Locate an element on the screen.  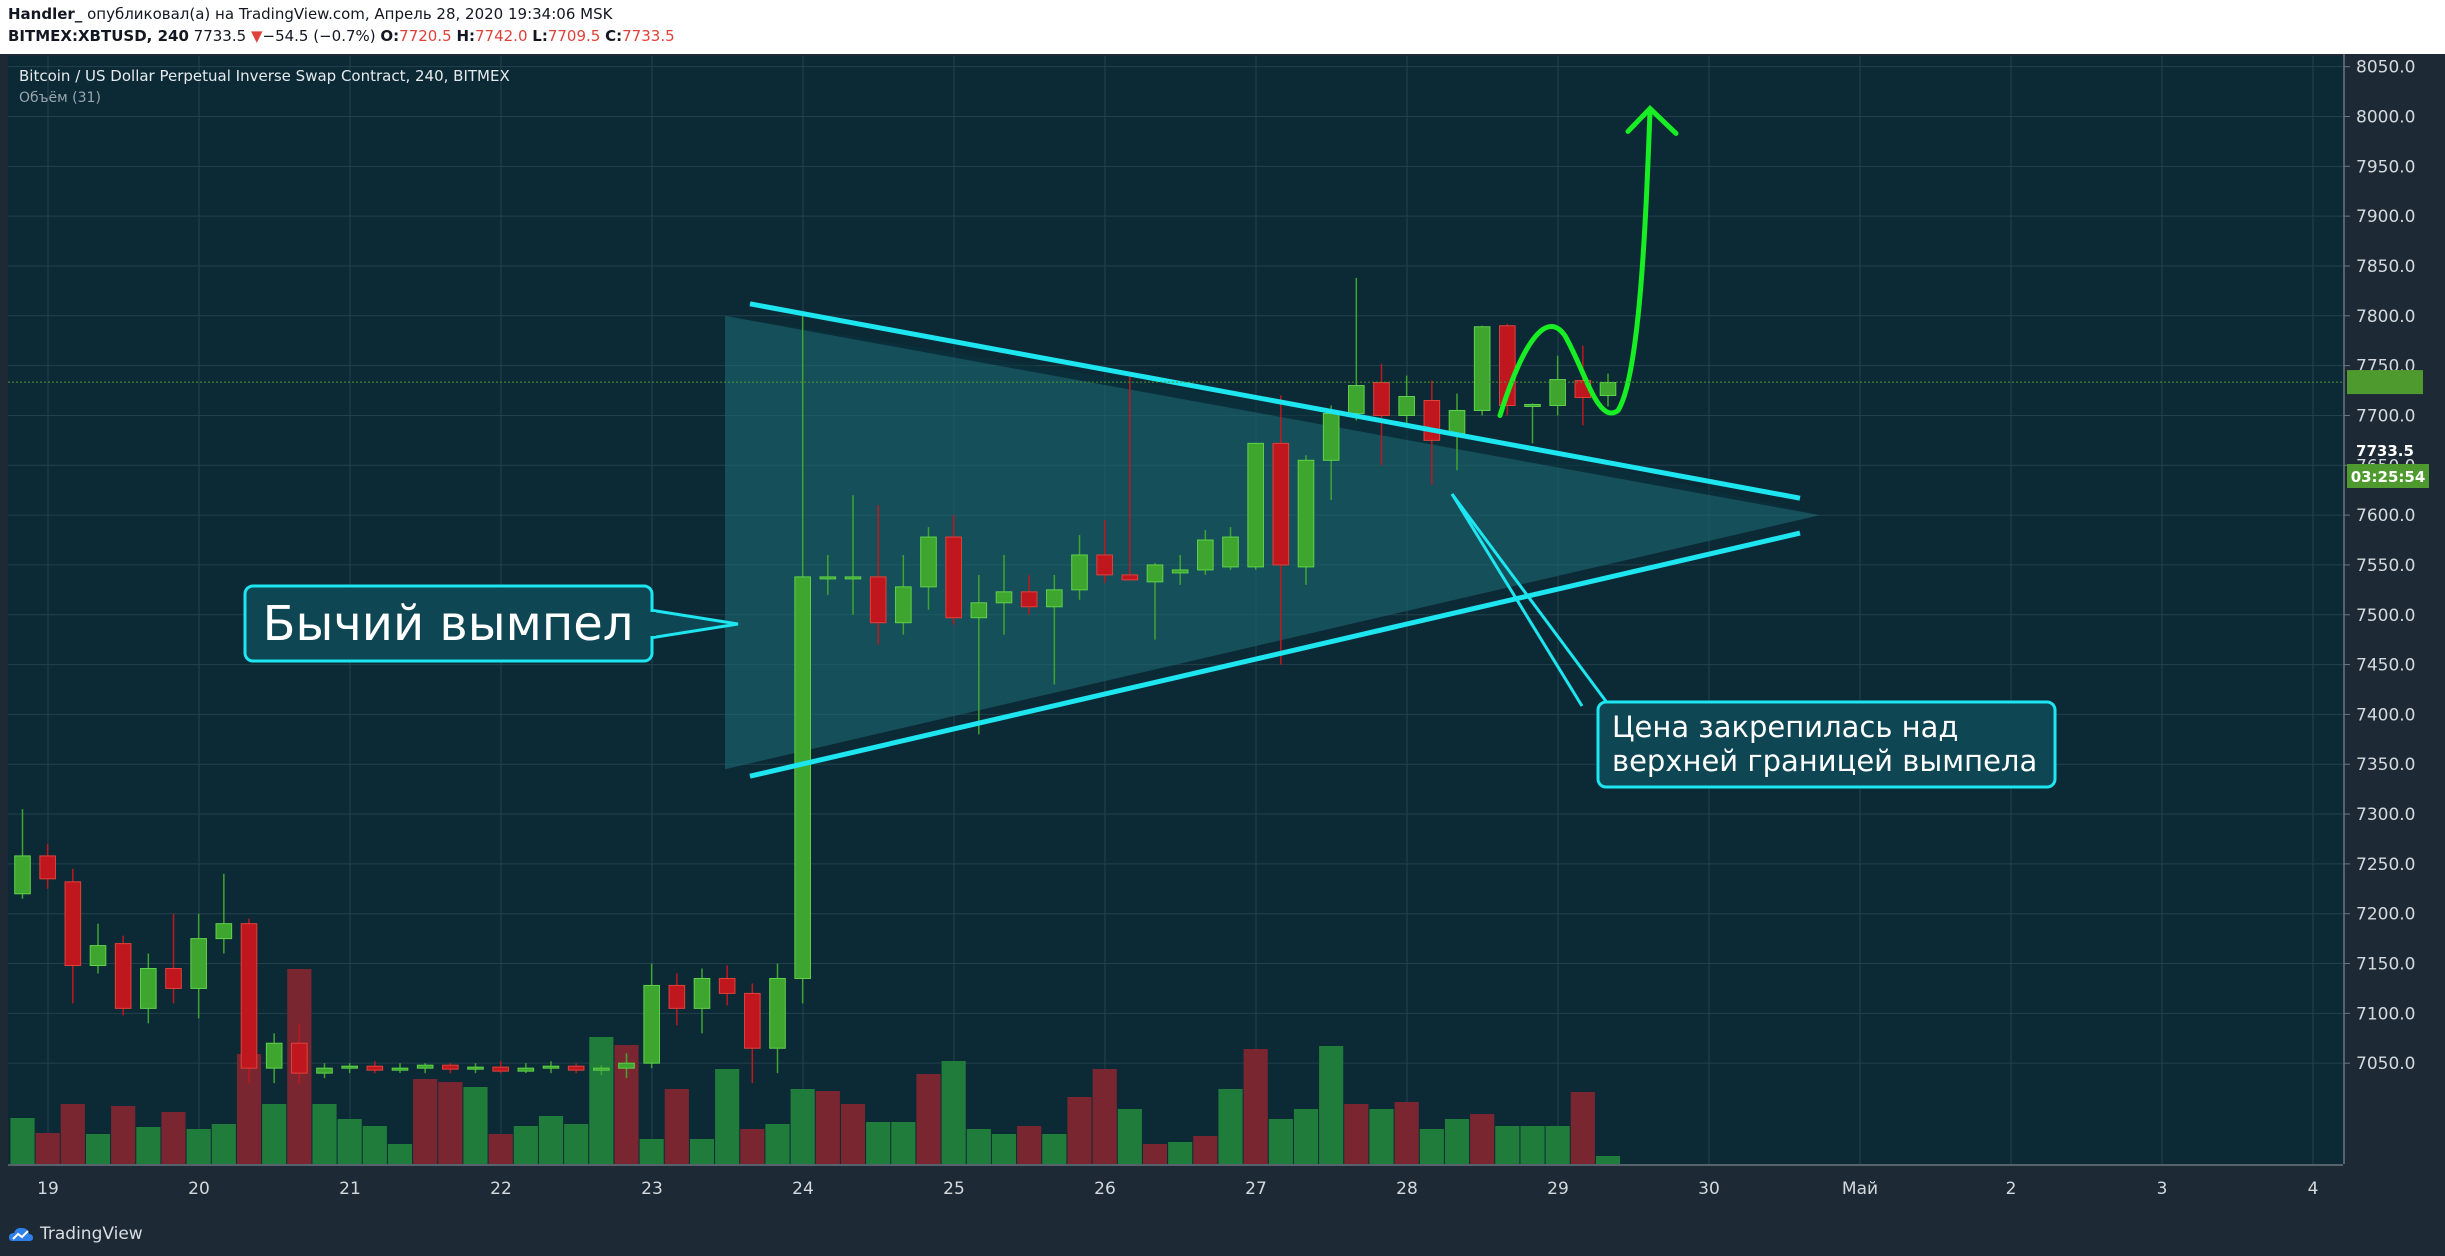
forecast-arrow-icon is located at coordinates (1588, 261).